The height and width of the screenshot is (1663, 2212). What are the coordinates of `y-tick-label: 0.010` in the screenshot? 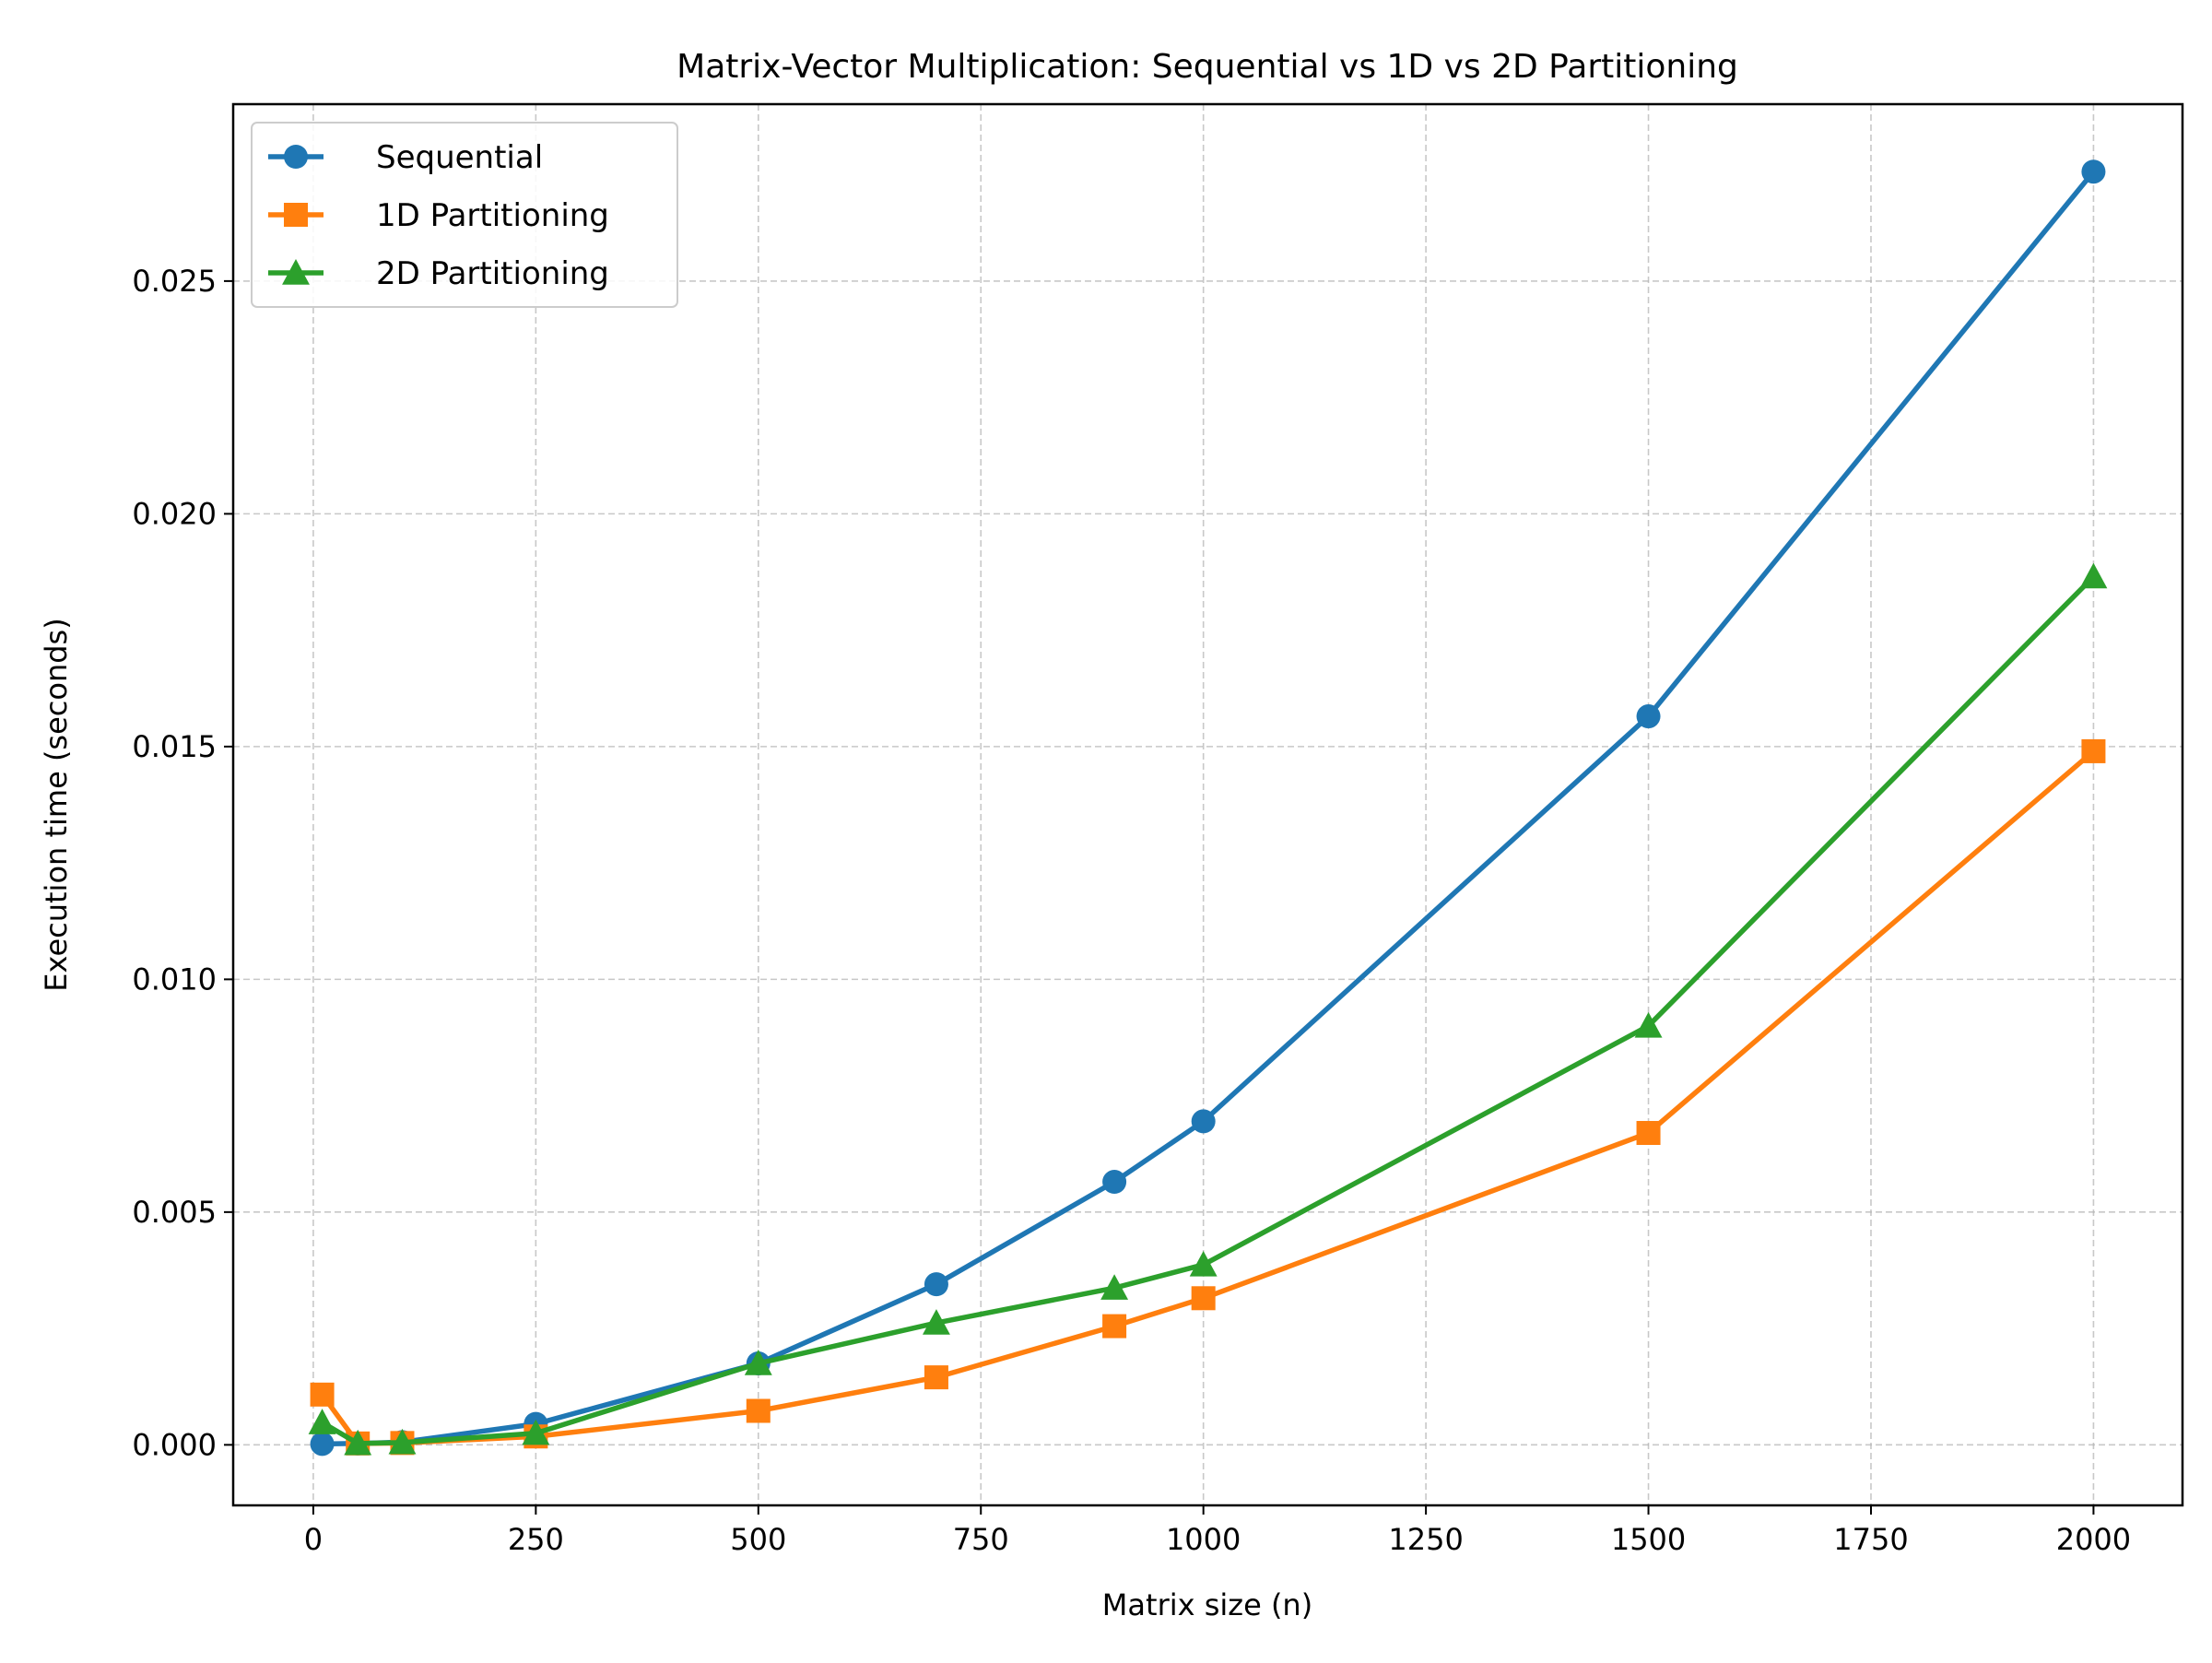 It's located at (174, 979).